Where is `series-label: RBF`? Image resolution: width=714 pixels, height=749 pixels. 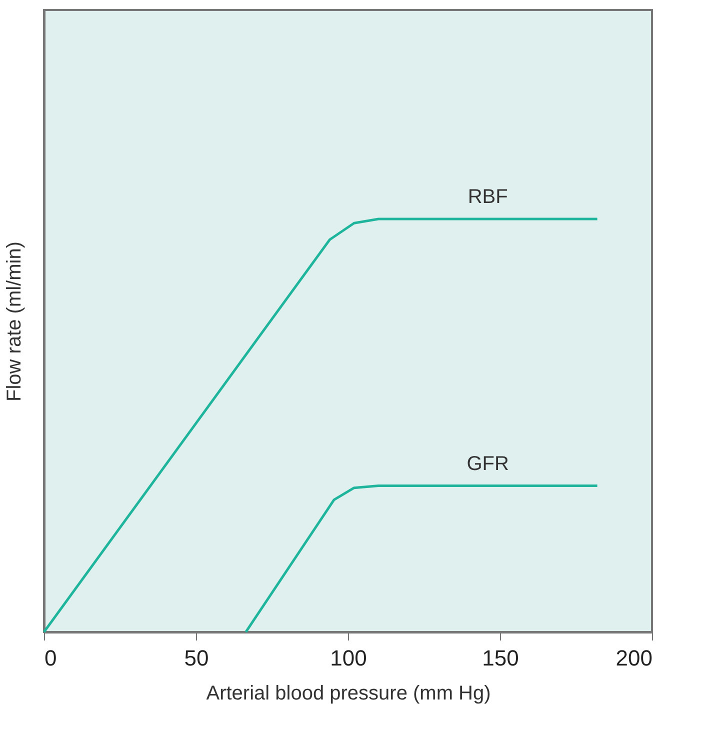
series-label: RBF is located at coordinates (488, 197).